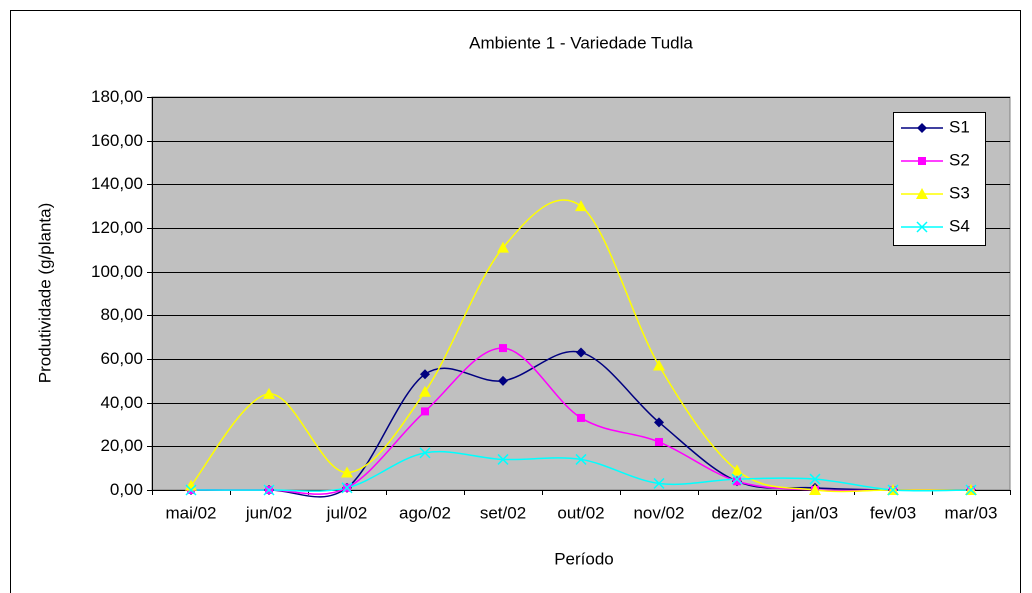  Describe the element at coordinates (959, 192) in the screenshot. I see `legend-label: S3` at that location.